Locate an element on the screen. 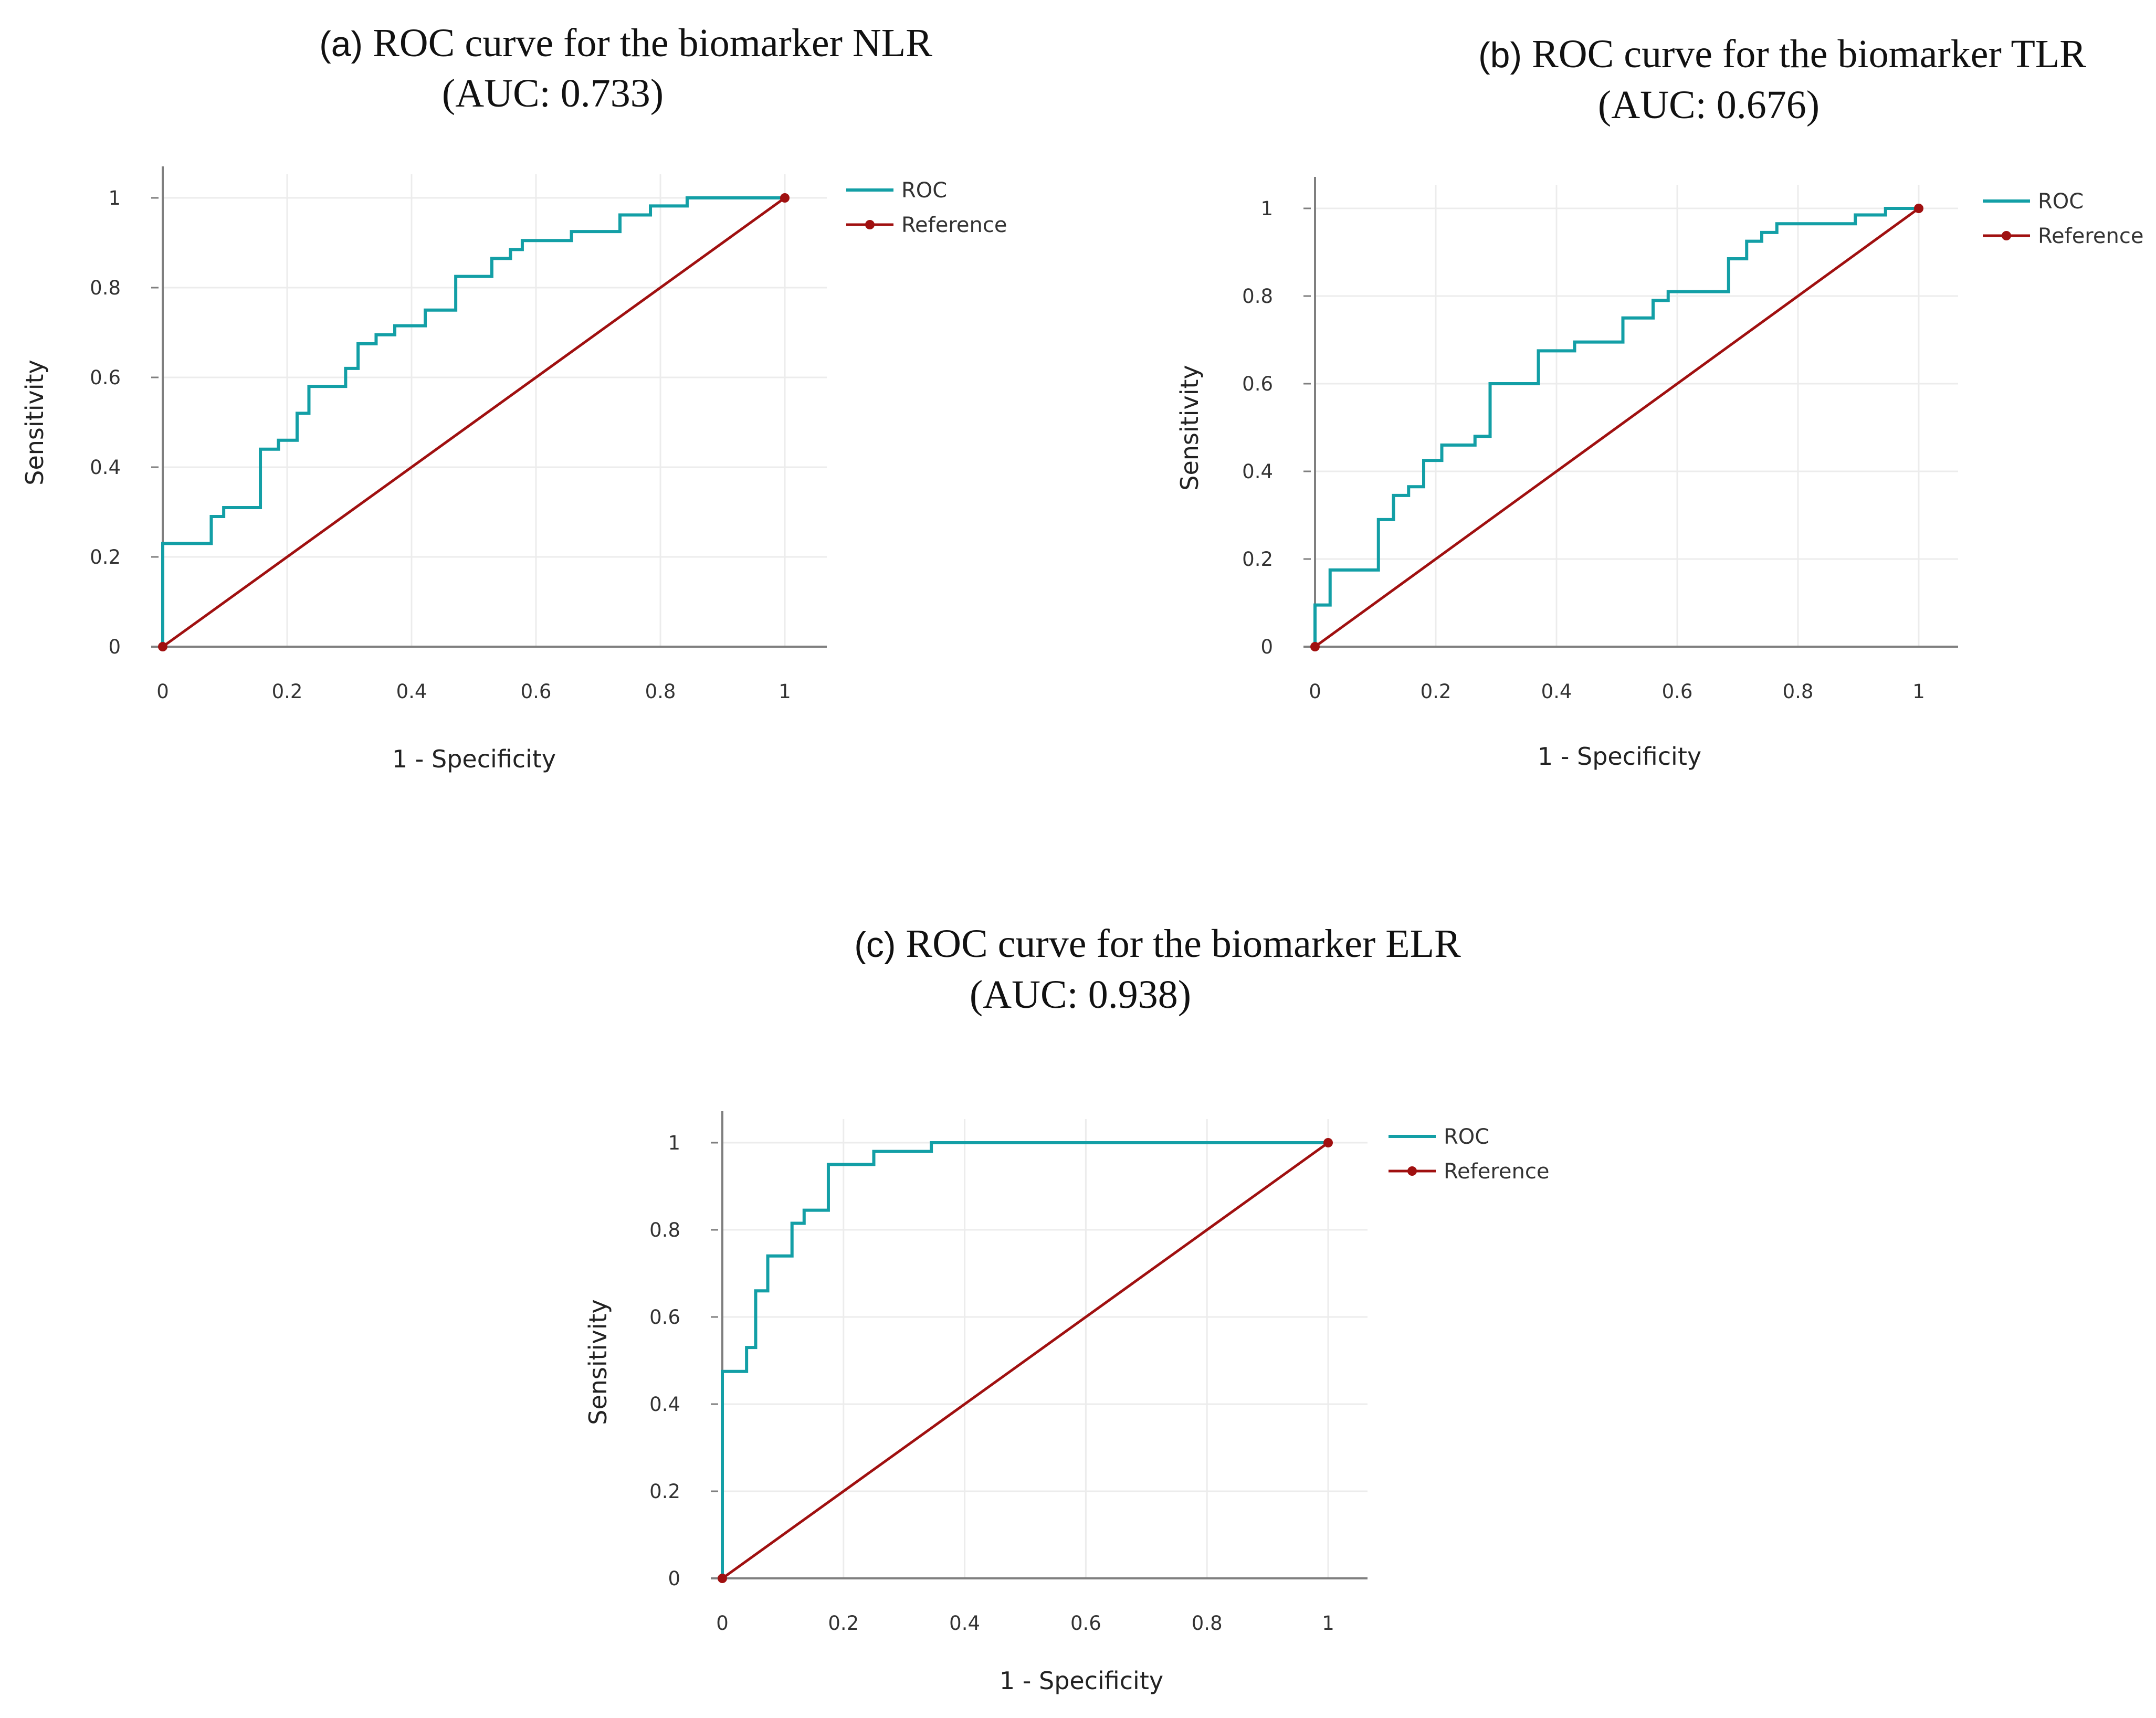 This screenshot has width=2156, height=1718. panel-label: (a) is located at coordinates (346, 44).